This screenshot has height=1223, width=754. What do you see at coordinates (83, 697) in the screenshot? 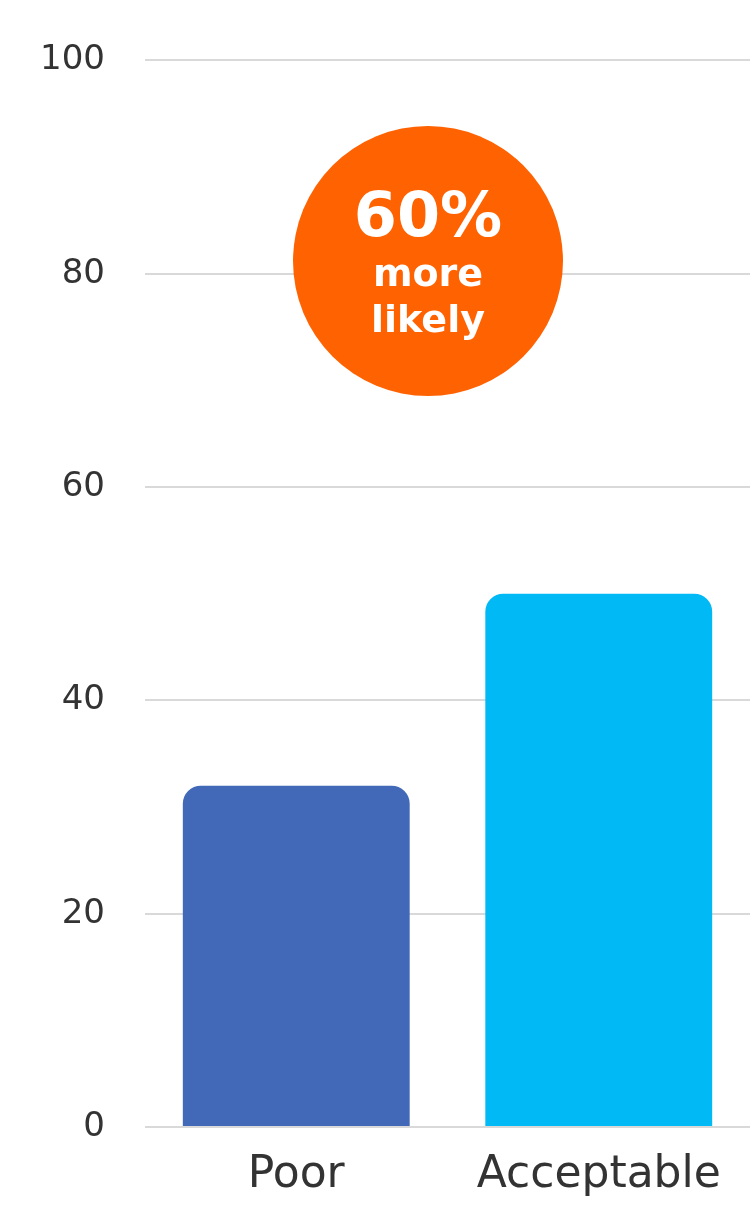
I see `y-tick-label: 40` at bounding box center [83, 697].